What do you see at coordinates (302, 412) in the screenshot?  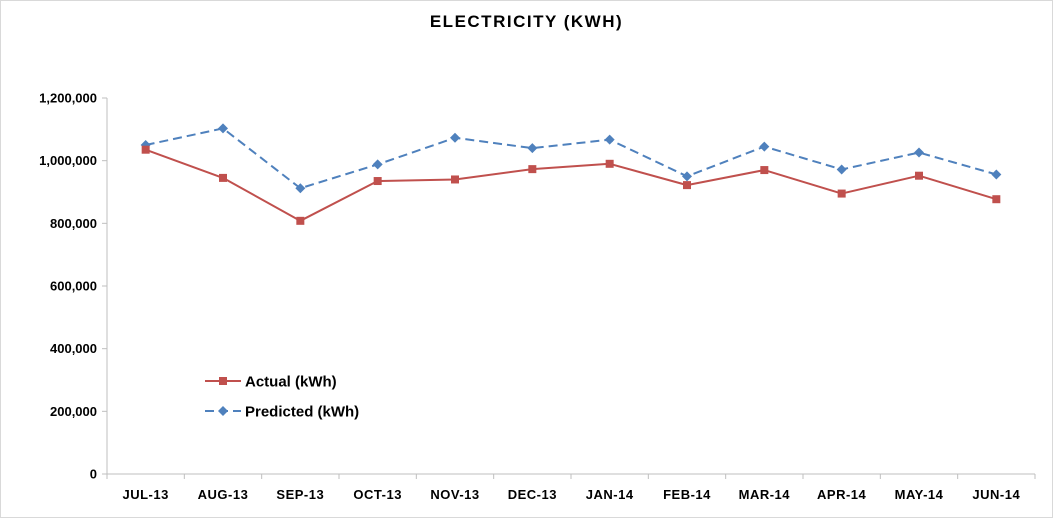 I see `legend-label: Predicted (kWh)` at bounding box center [302, 412].